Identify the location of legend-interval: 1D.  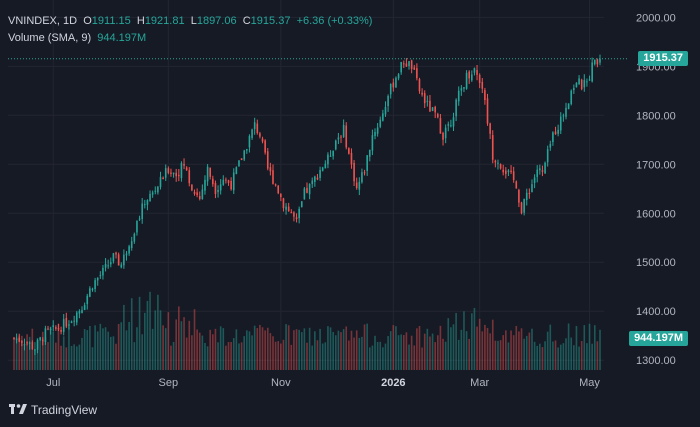
(70, 21).